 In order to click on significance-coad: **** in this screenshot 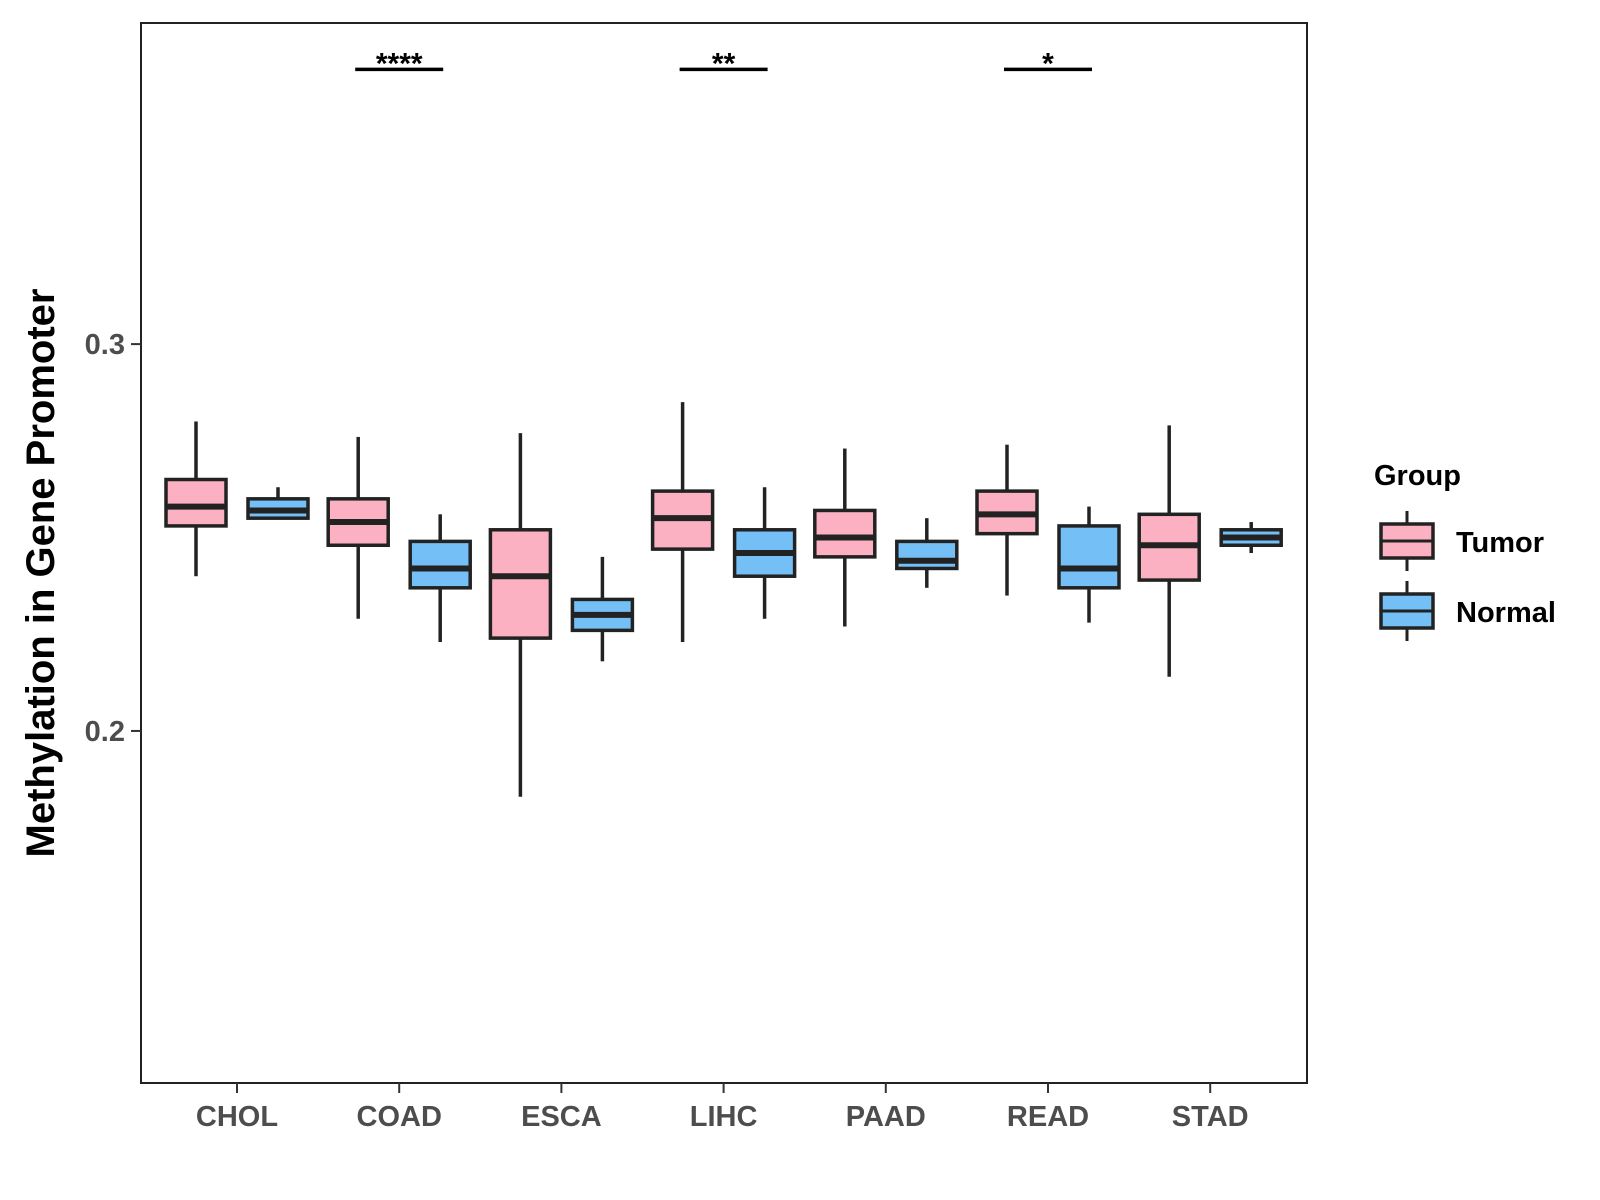, I will do `click(399, 63)`.